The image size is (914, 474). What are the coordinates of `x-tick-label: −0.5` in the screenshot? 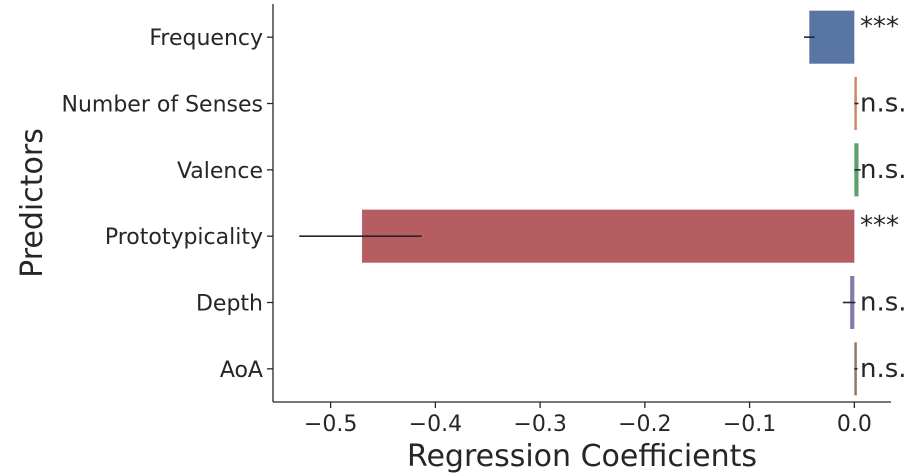 It's located at (330, 424).